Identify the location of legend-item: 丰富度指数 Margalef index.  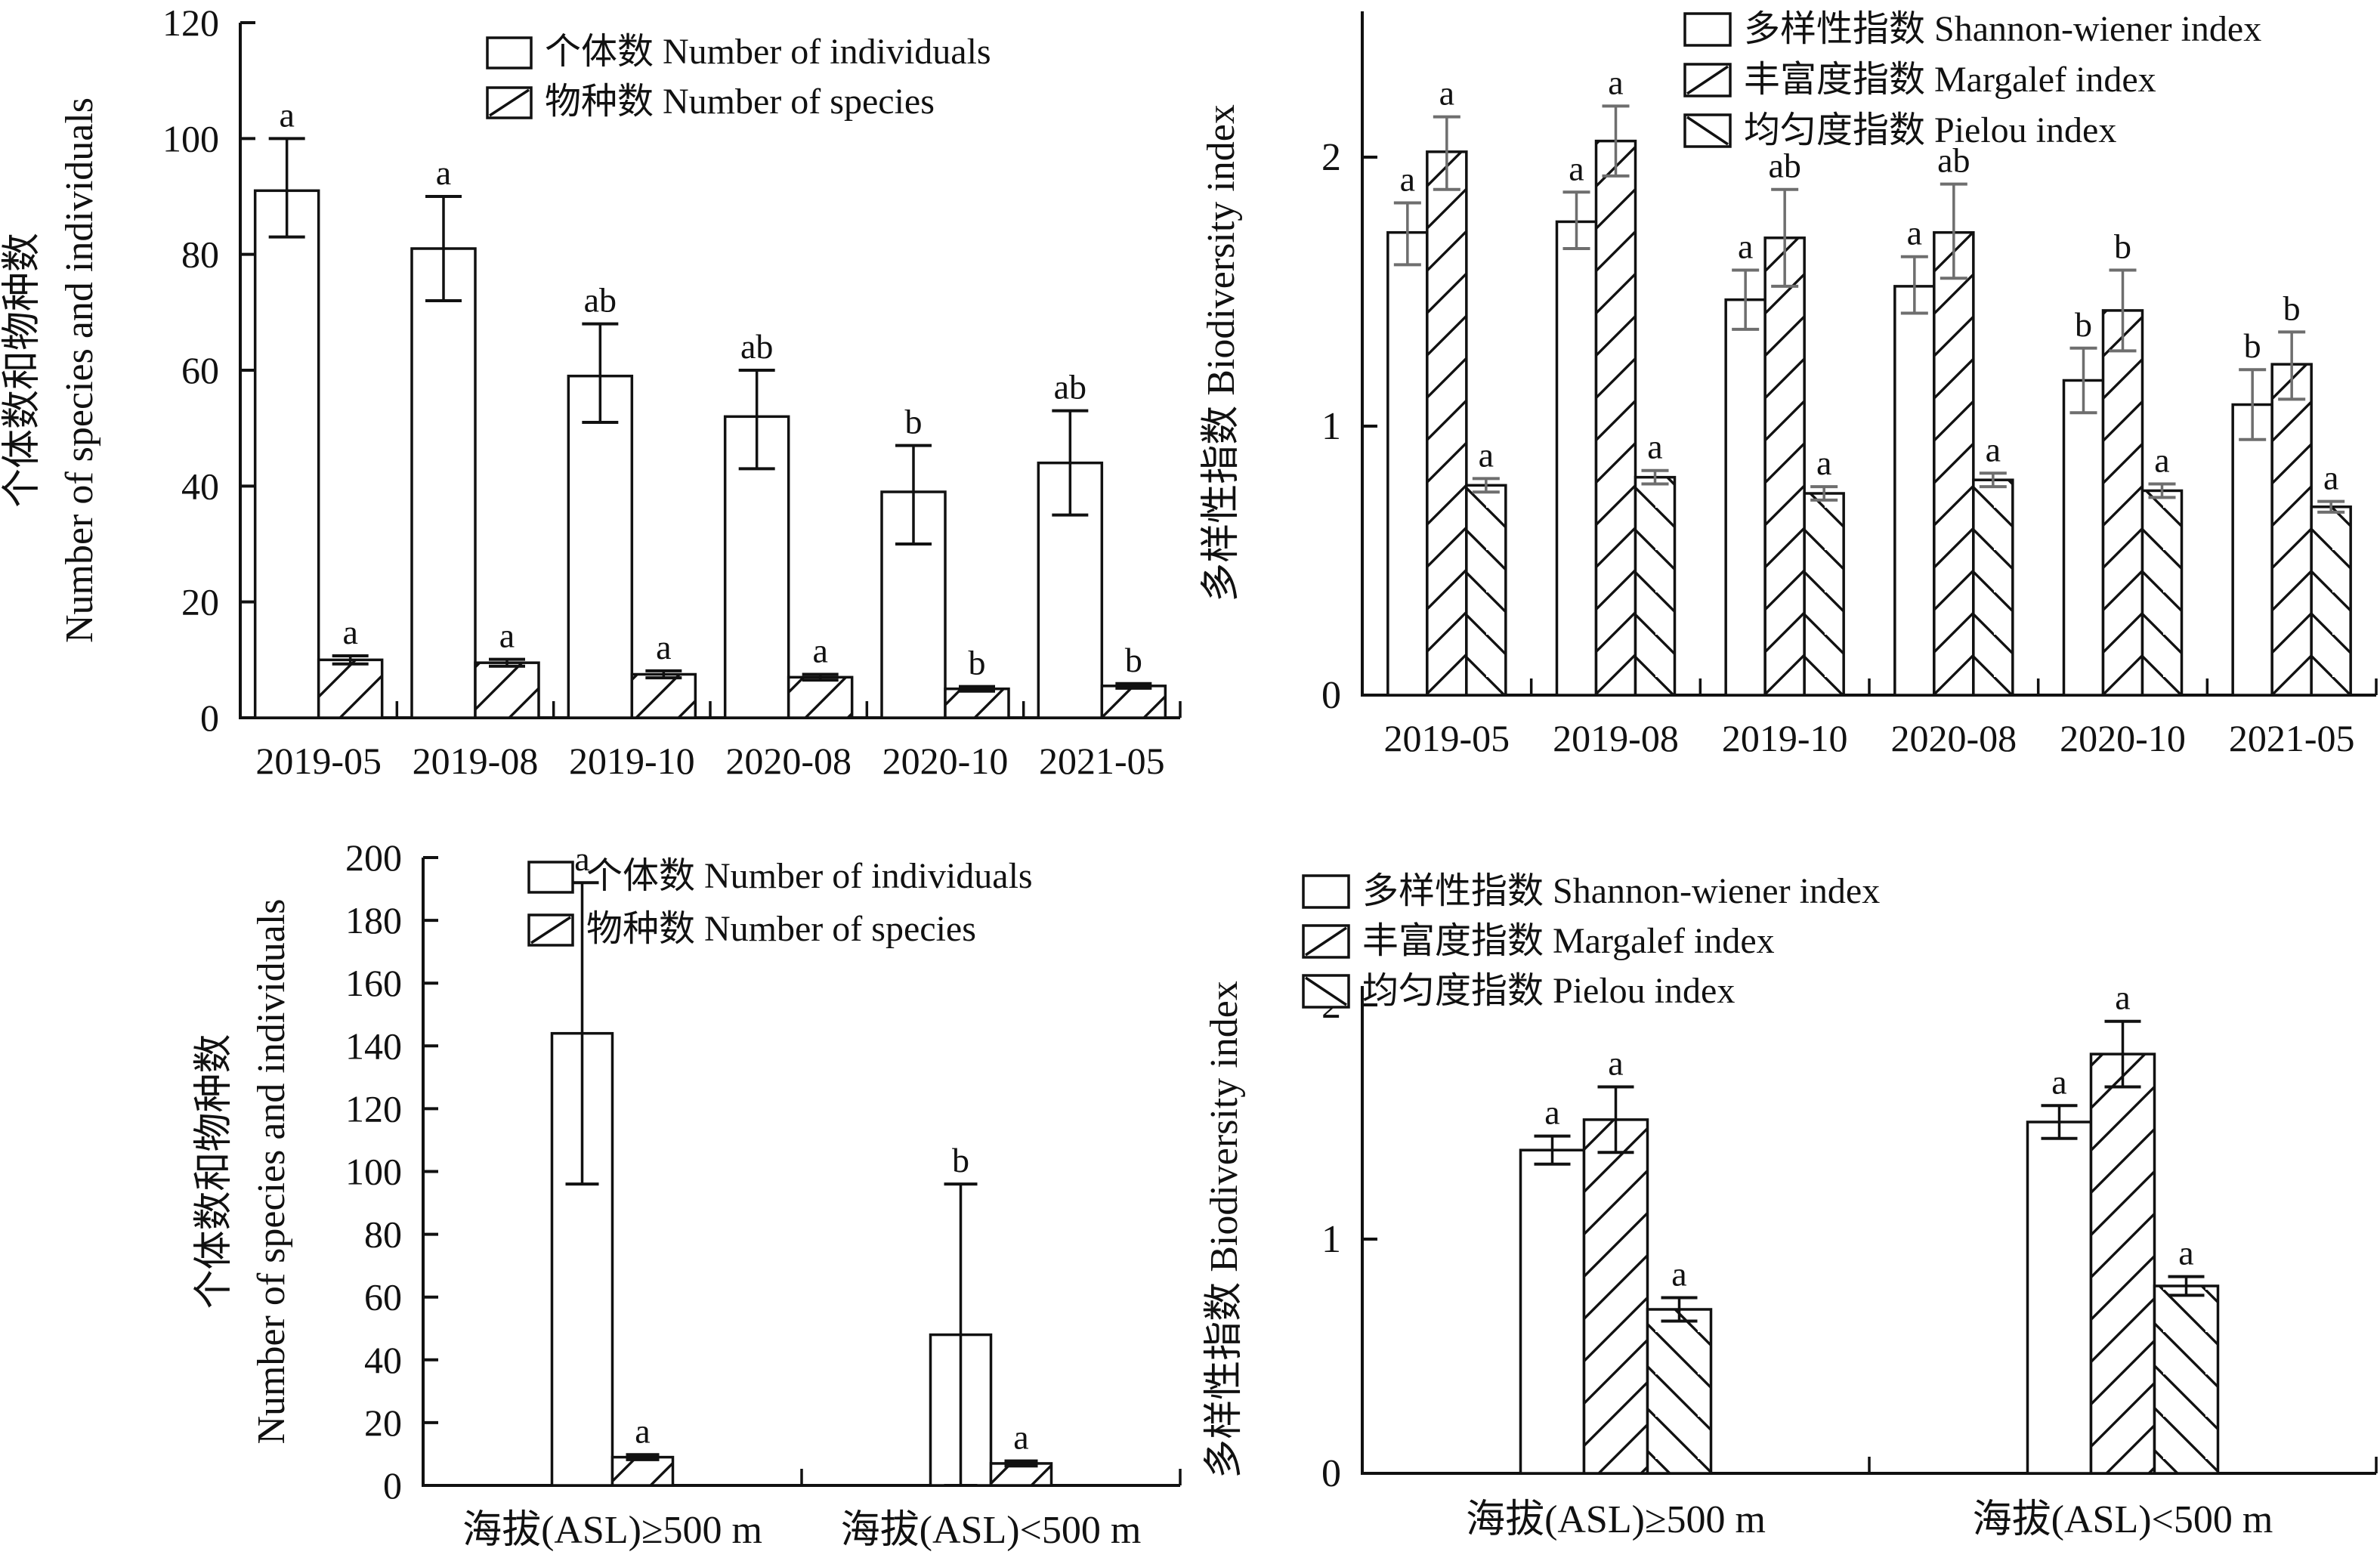
(1538, 941).